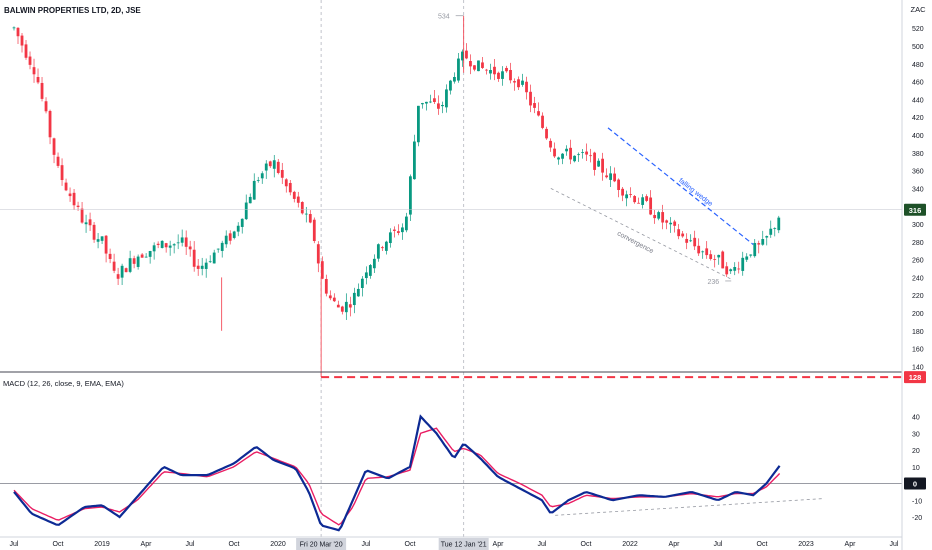 The width and height of the screenshot is (932, 550). Describe the element at coordinates (915, 209) in the screenshot. I see `last-price-badge` at that location.